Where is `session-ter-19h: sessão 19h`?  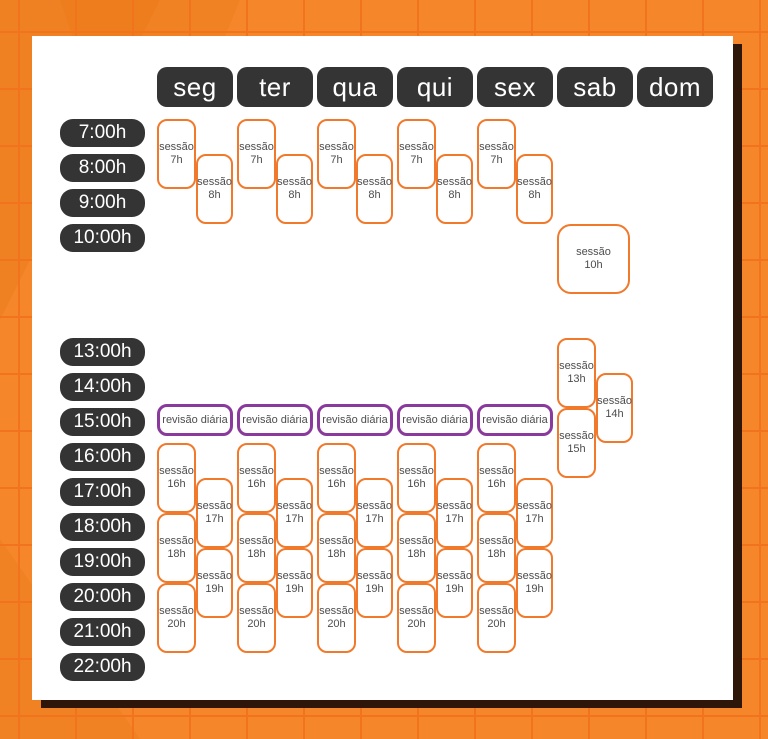 session-ter-19h: sessão 19h is located at coordinates (294, 583).